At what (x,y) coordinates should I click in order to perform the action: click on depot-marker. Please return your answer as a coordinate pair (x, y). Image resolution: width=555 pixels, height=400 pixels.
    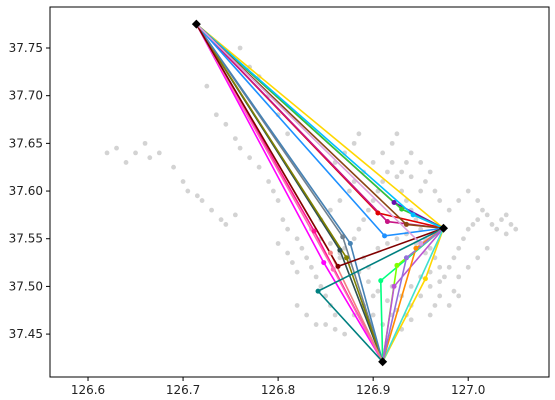
    Looking at the image, I should click on (196, 24).